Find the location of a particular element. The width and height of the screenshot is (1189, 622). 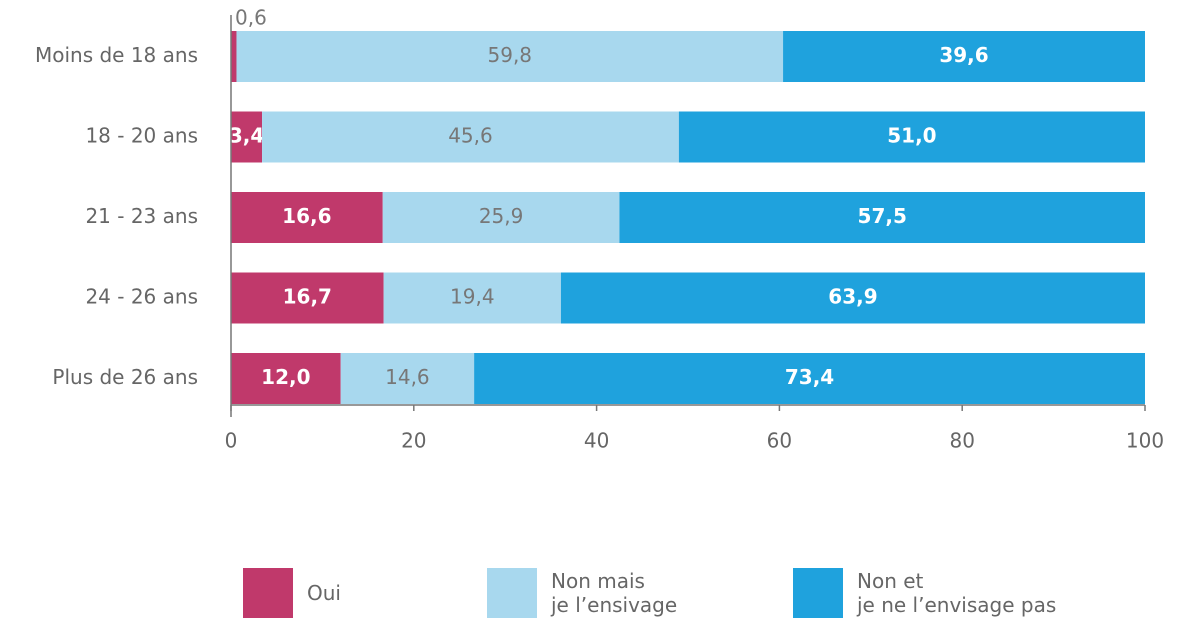

value-label: 59,8 is located at coordinates (510, 55).